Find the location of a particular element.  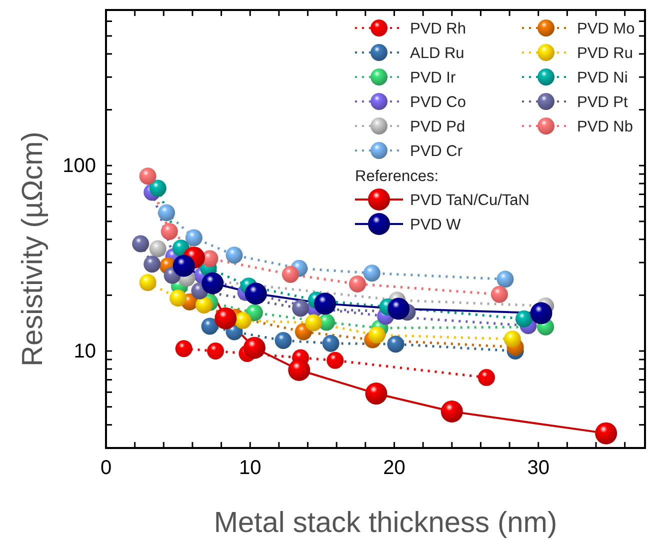

legend-label: PVD Rh is located at coordinates (438, 29).